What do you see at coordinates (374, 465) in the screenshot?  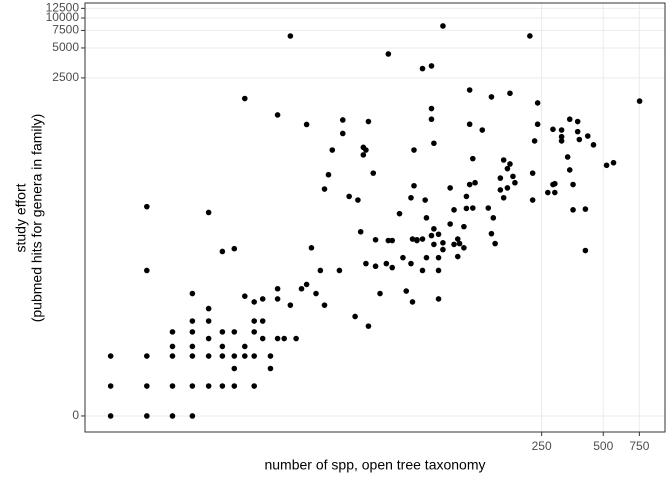 I see `x-axis-title: number of spp, open tree taxonomy` at bounding box center [374, 465].